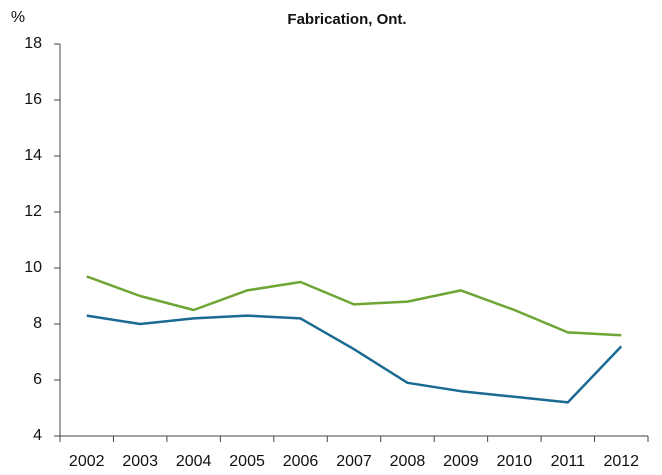  What do you see at coordinates (33, 99) in the screenshot?
I see `y-tick-label: 16` at bounding box center [33, 99].